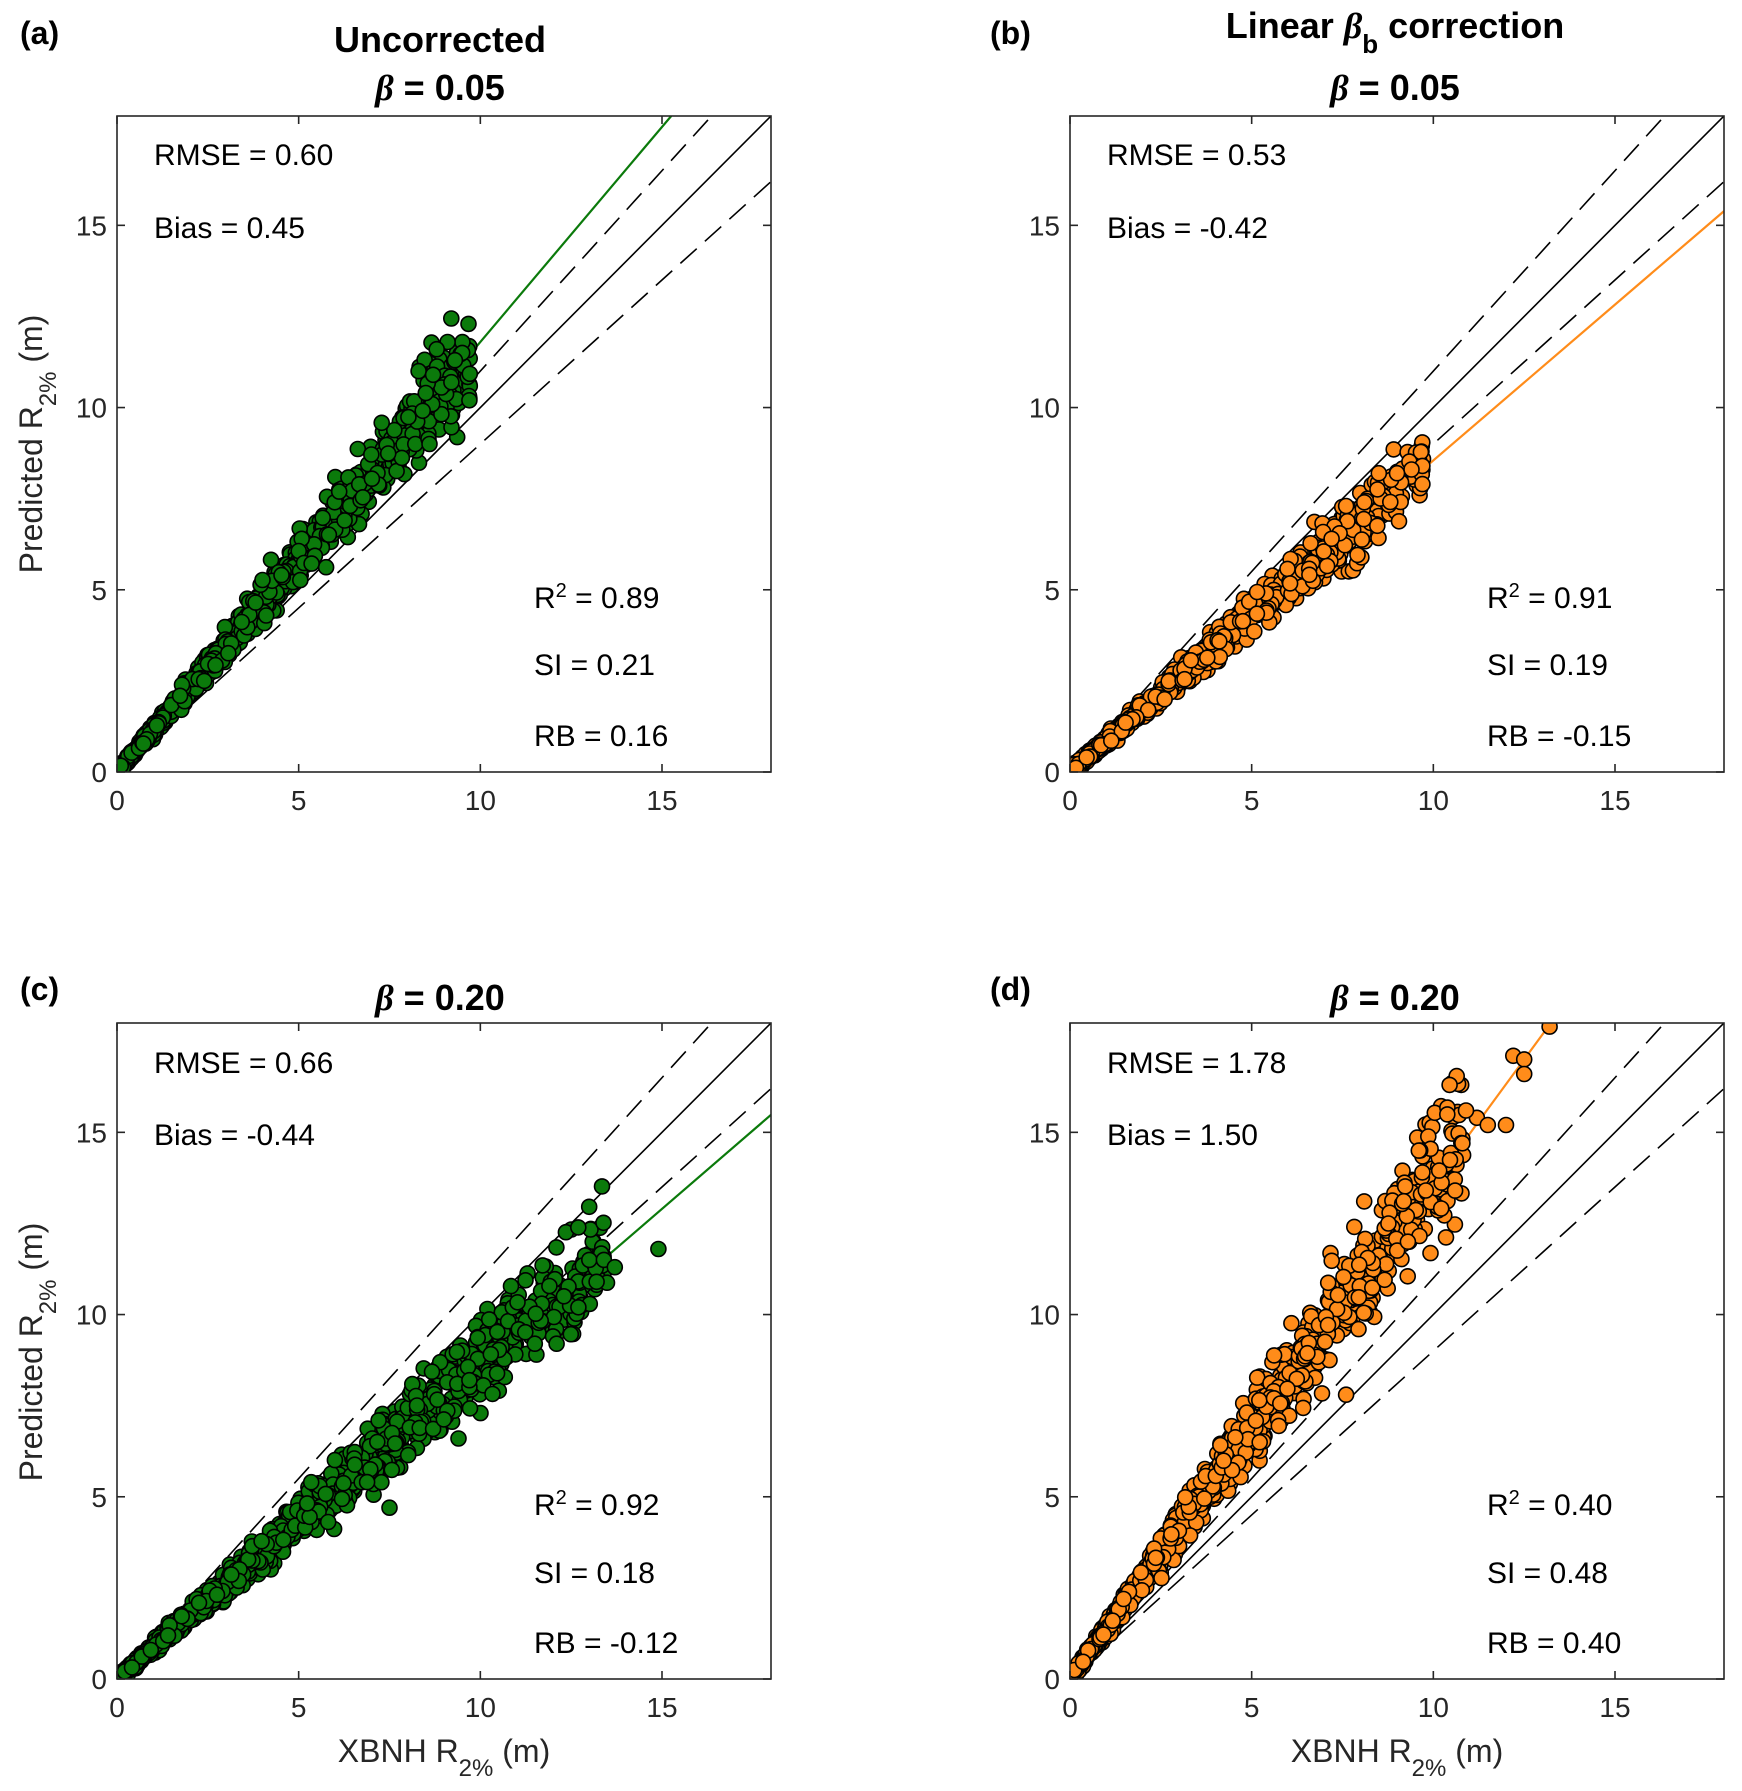  I want to click on panel-d-title: β = 0.20, so click(1394, 997).